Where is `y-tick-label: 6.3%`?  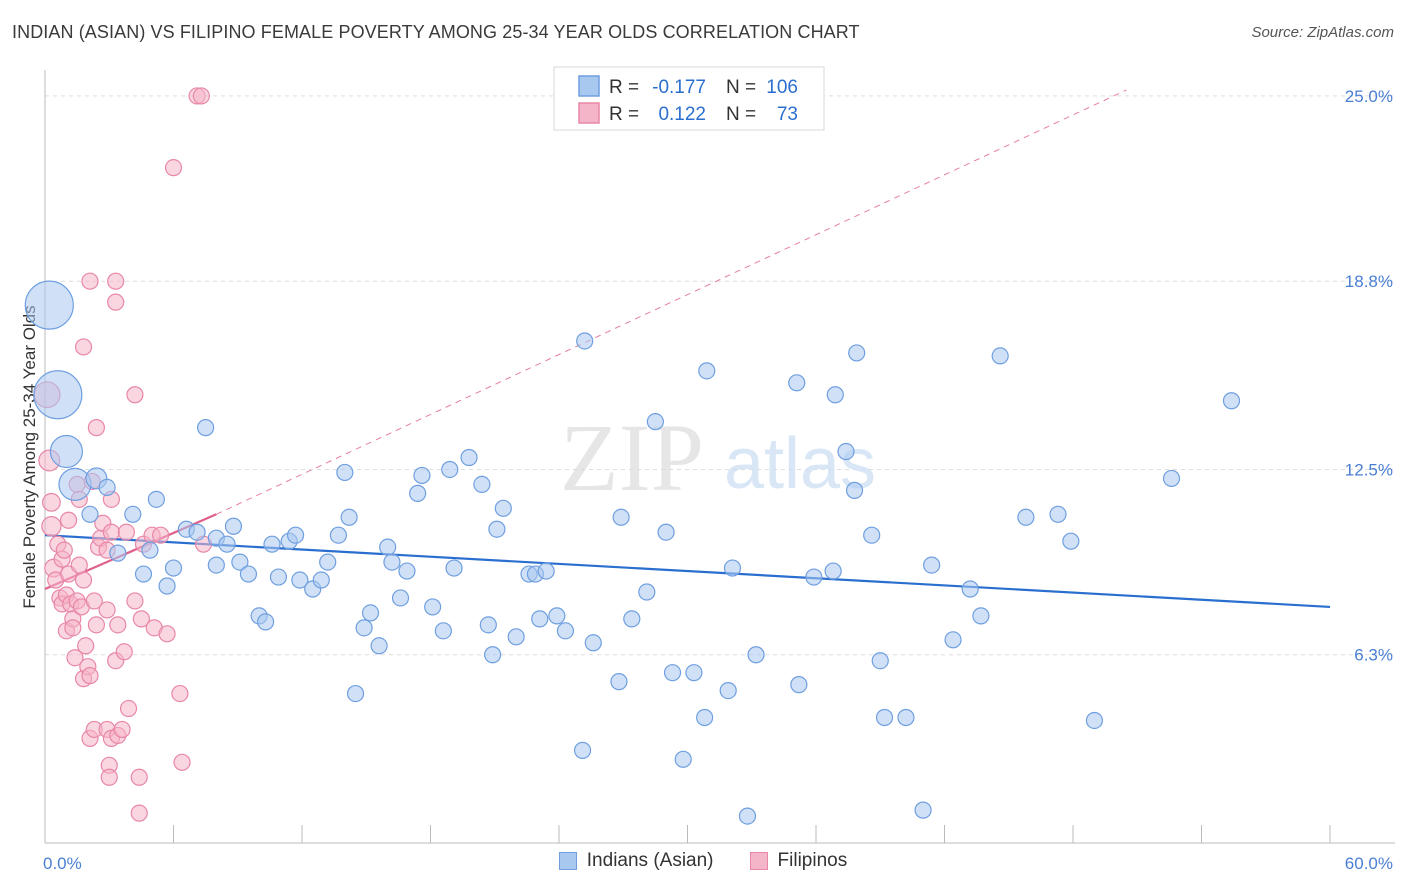
y-tick-label: 6.3% is located at coordinates (1373, 655).